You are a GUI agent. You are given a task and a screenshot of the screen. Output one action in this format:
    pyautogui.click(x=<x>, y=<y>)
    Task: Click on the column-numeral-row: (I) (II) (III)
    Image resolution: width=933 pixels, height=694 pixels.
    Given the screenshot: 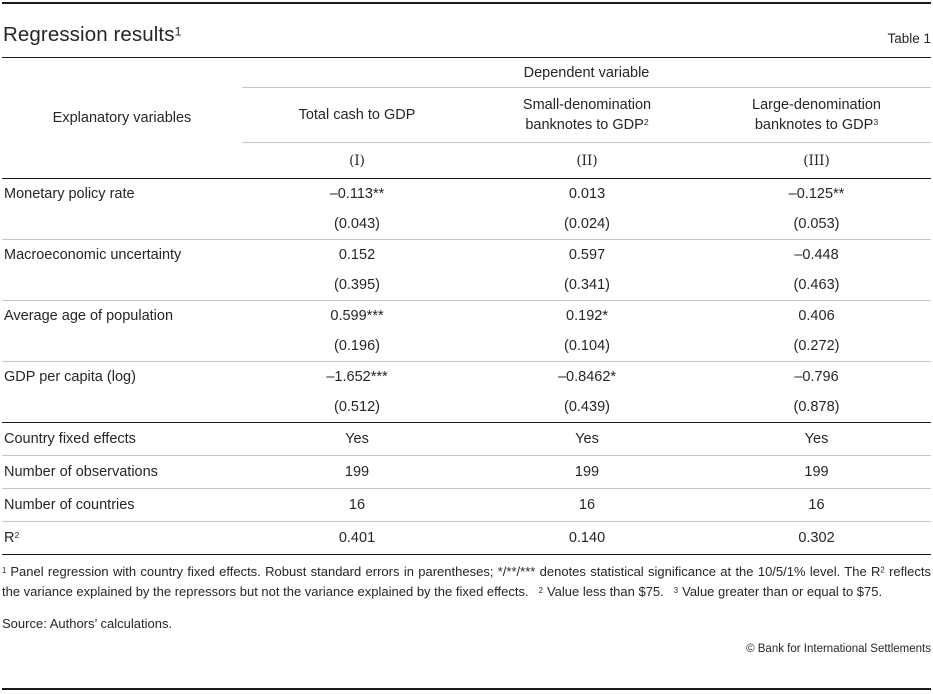 What is the action you would take?
    pyautogui.click(x=466, y=160)
    